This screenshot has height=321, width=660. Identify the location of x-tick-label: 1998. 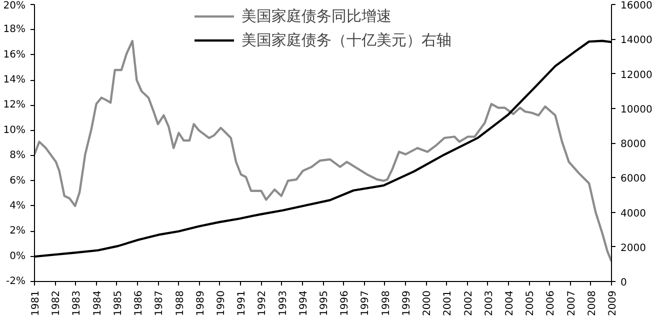
(386, 303).